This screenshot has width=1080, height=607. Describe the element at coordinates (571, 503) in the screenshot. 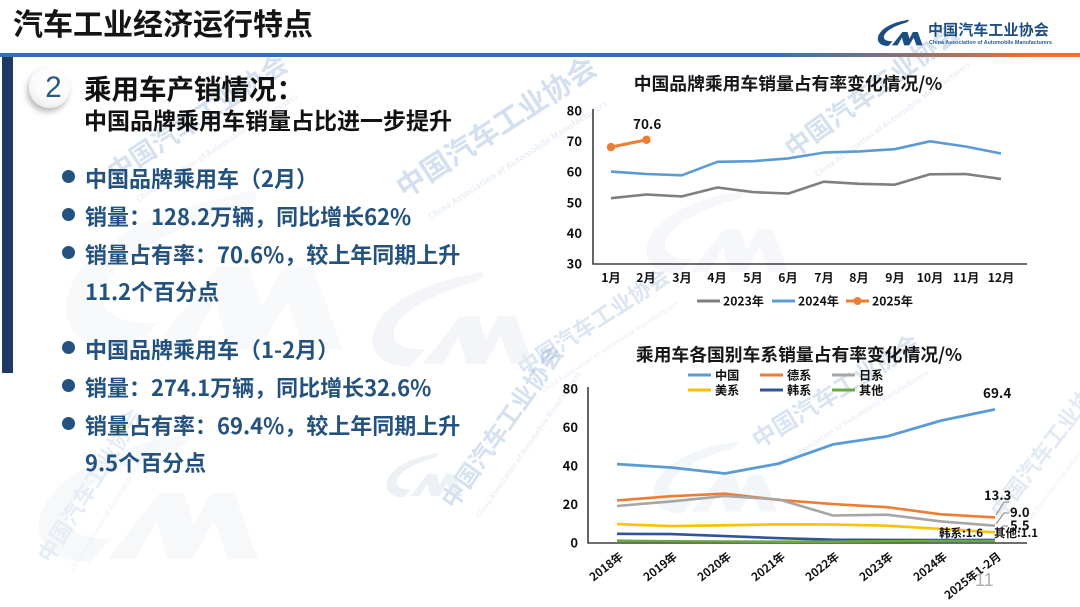

I see `svg-text: 20` at that location.